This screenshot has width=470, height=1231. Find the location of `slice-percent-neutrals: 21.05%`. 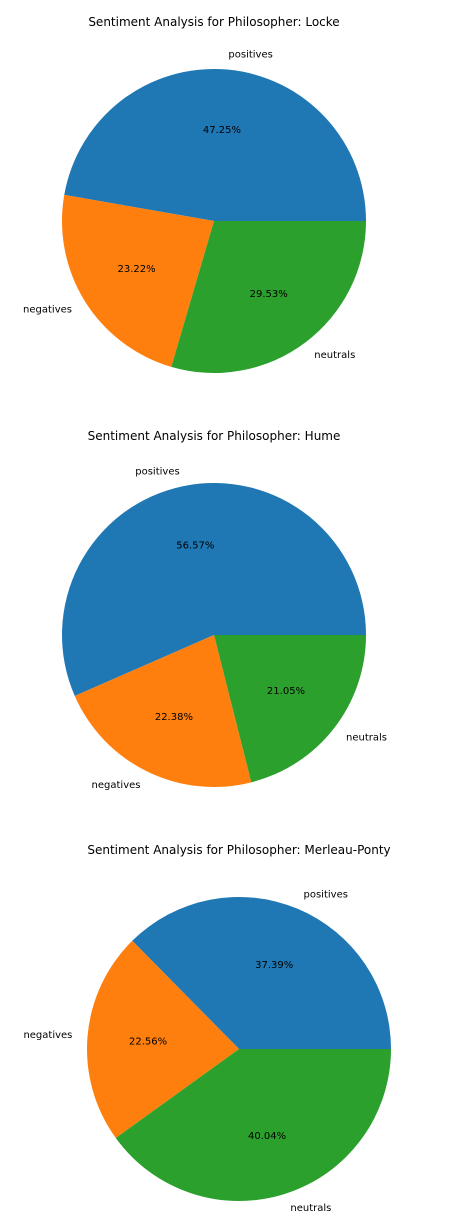

slice-percent-neutrals: 21.05% is located at coordinates (286, 691).